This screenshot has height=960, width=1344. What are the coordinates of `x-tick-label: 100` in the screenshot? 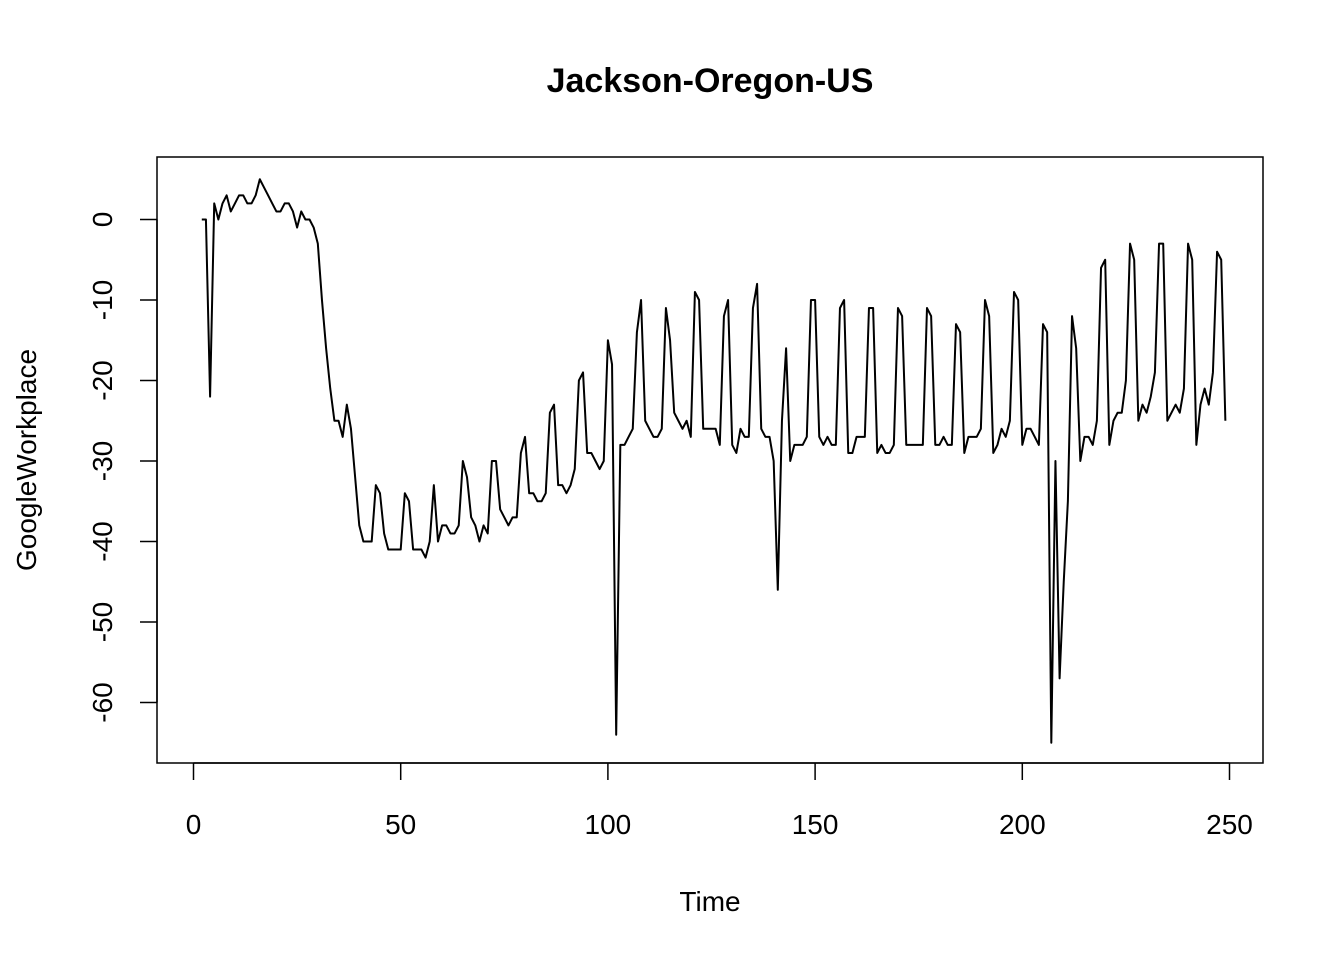 It's located at (608, 824).